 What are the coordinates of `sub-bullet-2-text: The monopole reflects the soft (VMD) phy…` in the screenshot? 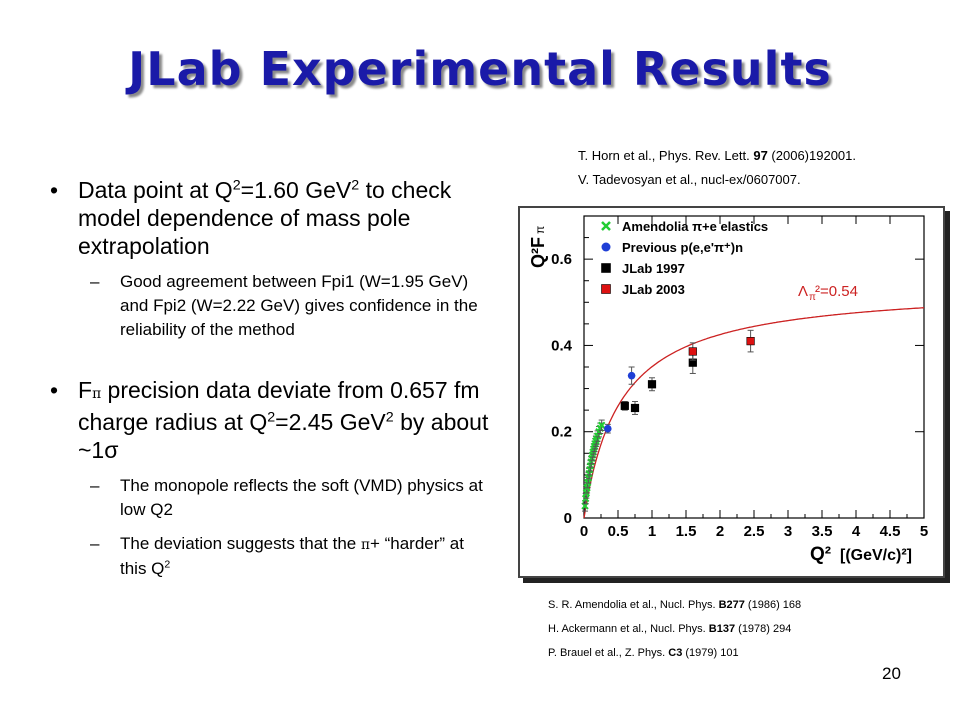 It's located at (301, 497).